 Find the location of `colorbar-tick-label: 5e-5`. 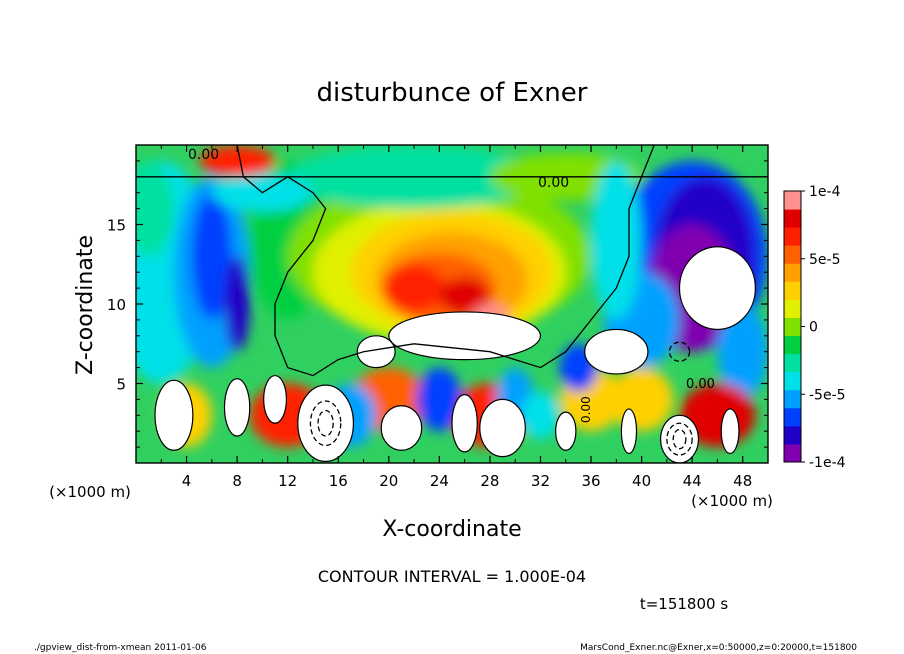

colorbar-tick-label: 5e-5 is located at coordinates (824, 260).